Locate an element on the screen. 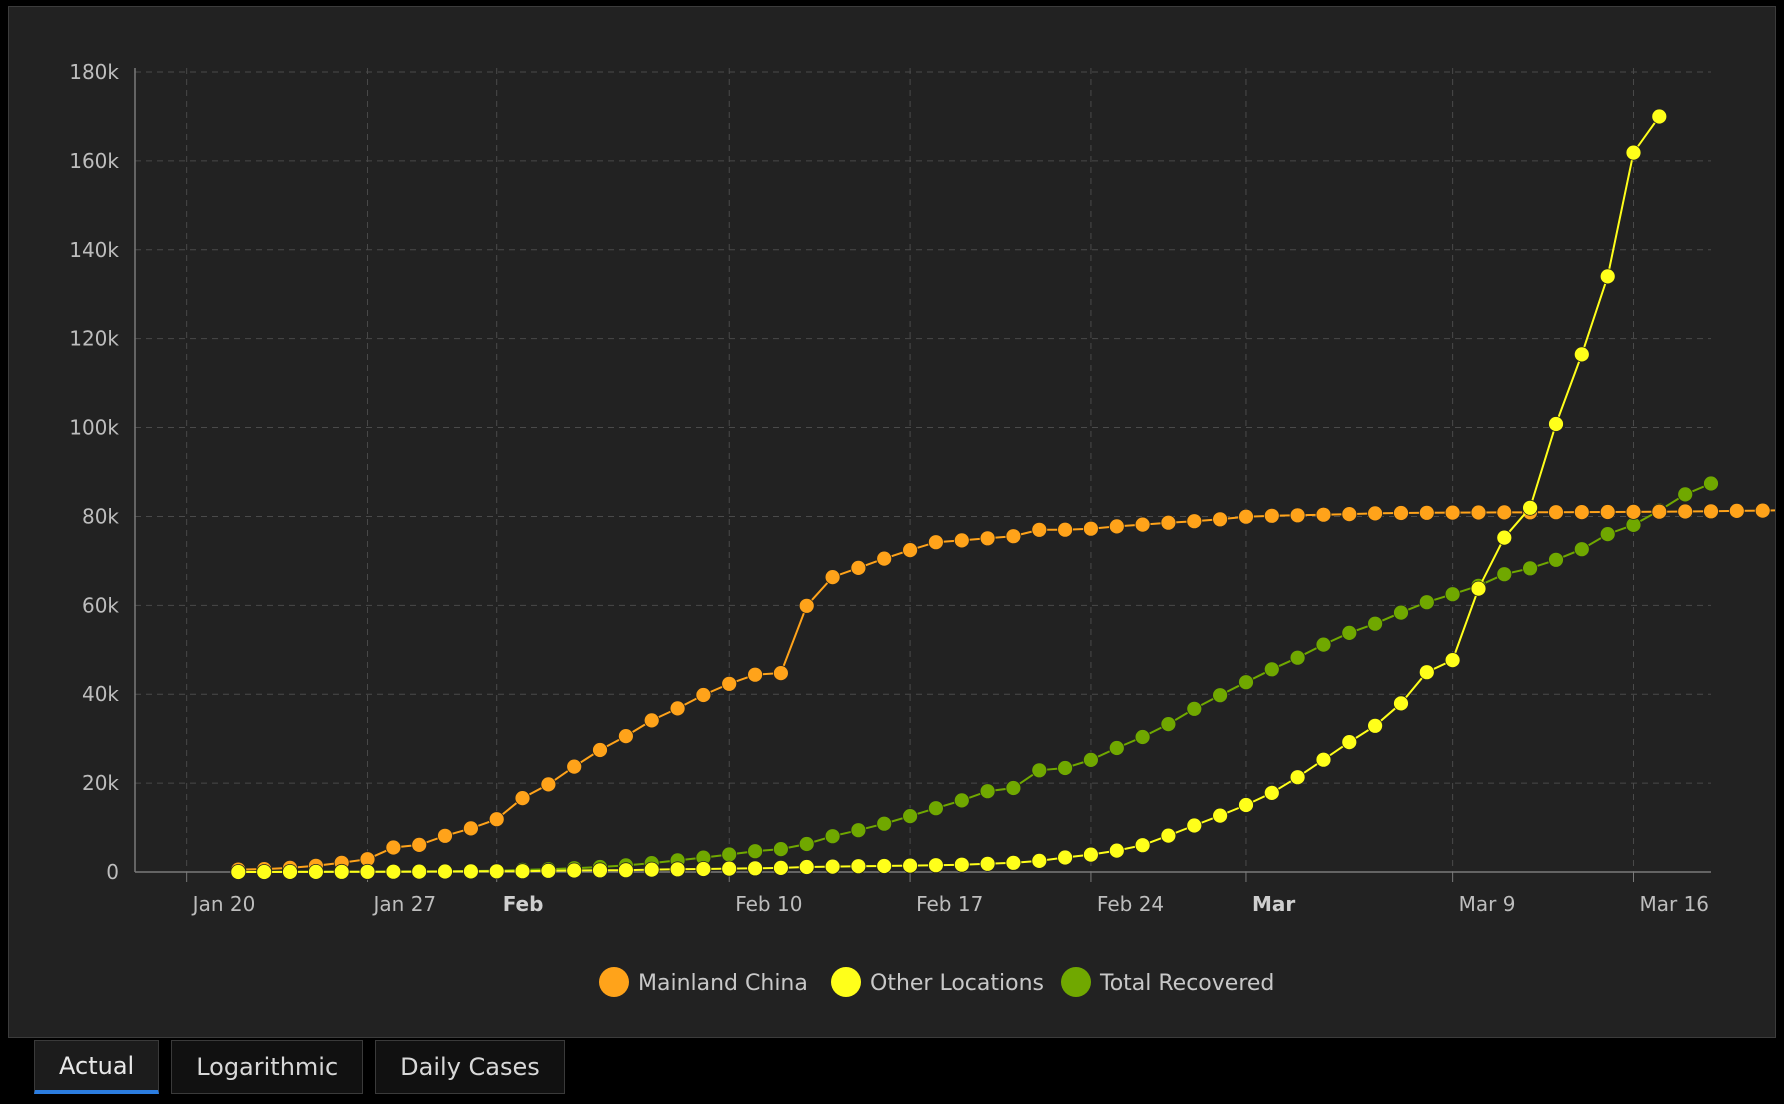 Image resolution: width=1784 pixels, height=1104 pixels. tab-daily-cases: Daily Cases is located at coordinates (470, 1067).